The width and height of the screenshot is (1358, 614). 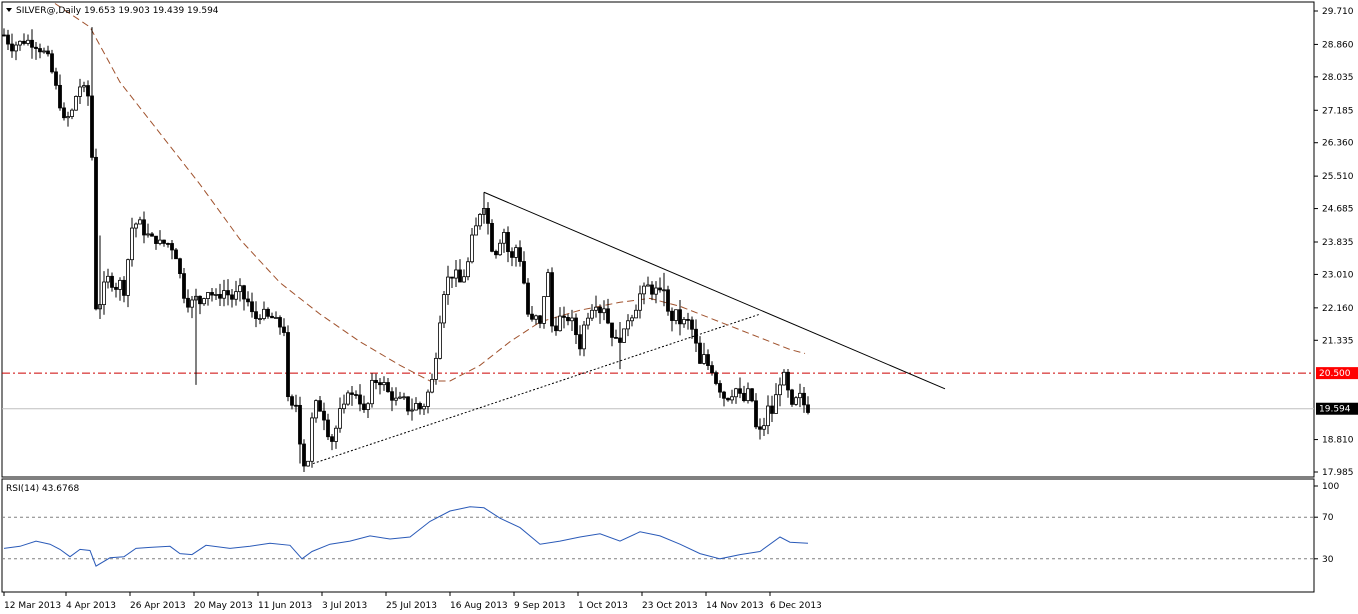 I want to click on price-tick-label: 24.685, so click(x=1338, y=210).